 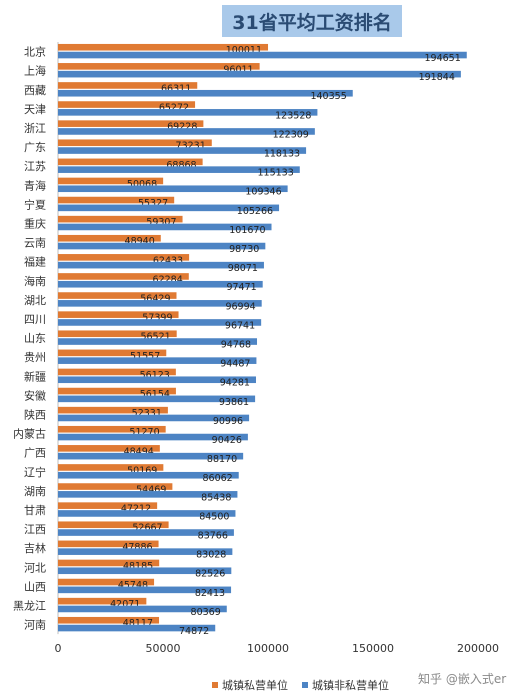 What do you see at coordinates (35, 281) in the screenshot?
I see `category-label: 海南` at bounding box center [35, 281].